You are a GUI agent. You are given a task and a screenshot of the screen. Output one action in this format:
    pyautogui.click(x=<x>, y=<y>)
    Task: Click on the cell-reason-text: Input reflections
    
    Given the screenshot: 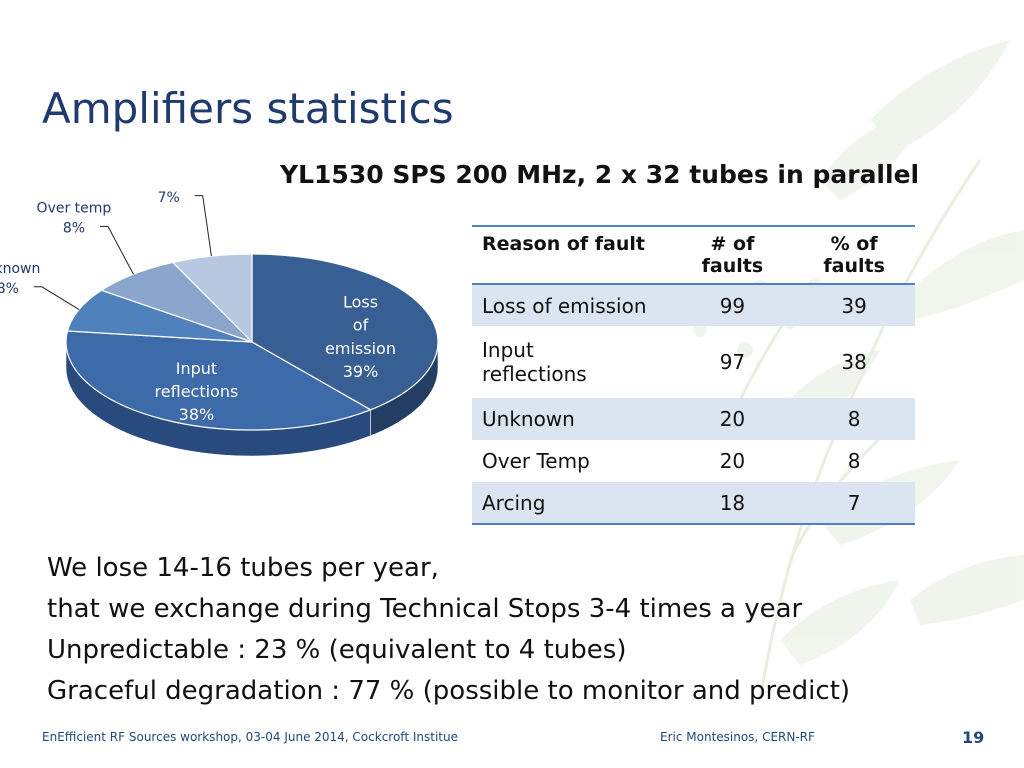 What is the action you would take?
    pyautogui.click(x=534, y=362)
    